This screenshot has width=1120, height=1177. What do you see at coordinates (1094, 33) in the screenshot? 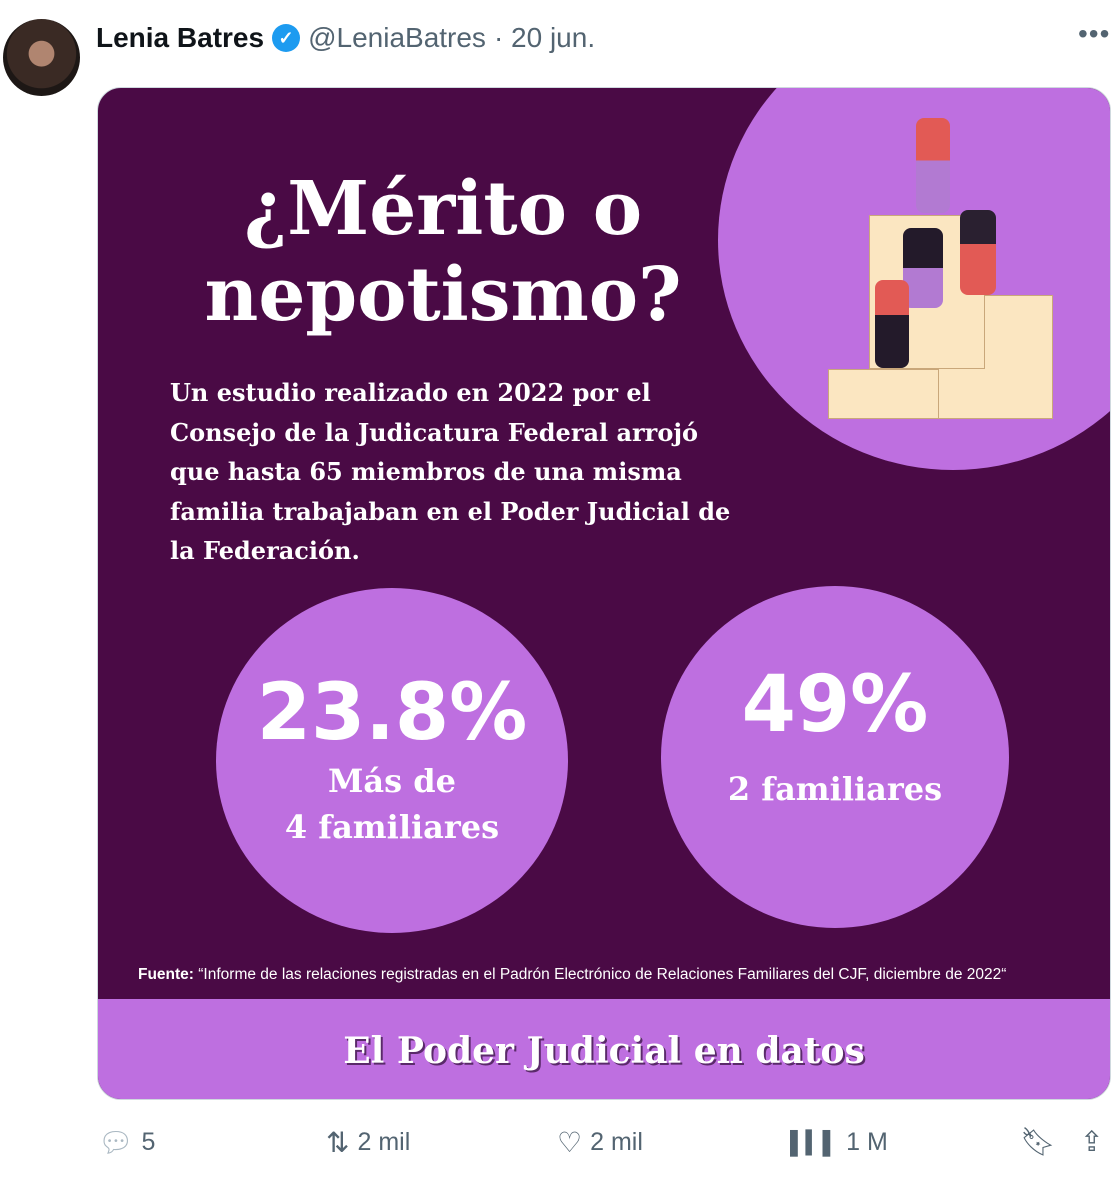
I see `more-options-icon: •••` at bounding box center [1094, 33].